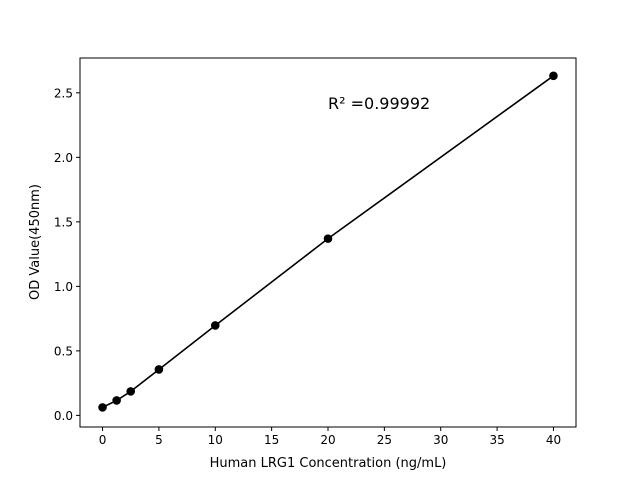  Describe the element at coordinates (103, 440) in the screenshot. I see `x-tick-label: 0` at that location.